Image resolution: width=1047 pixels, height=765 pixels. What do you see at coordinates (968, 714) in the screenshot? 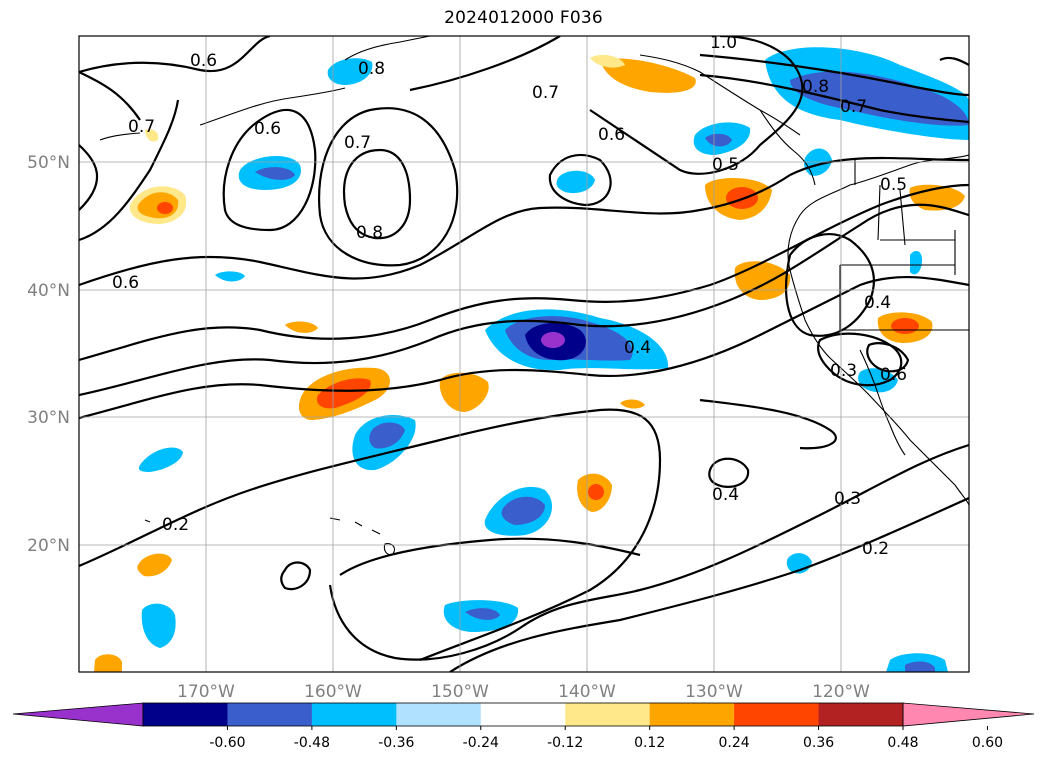
I see `colorbar-extend-right` at bounding box center [968, 714].